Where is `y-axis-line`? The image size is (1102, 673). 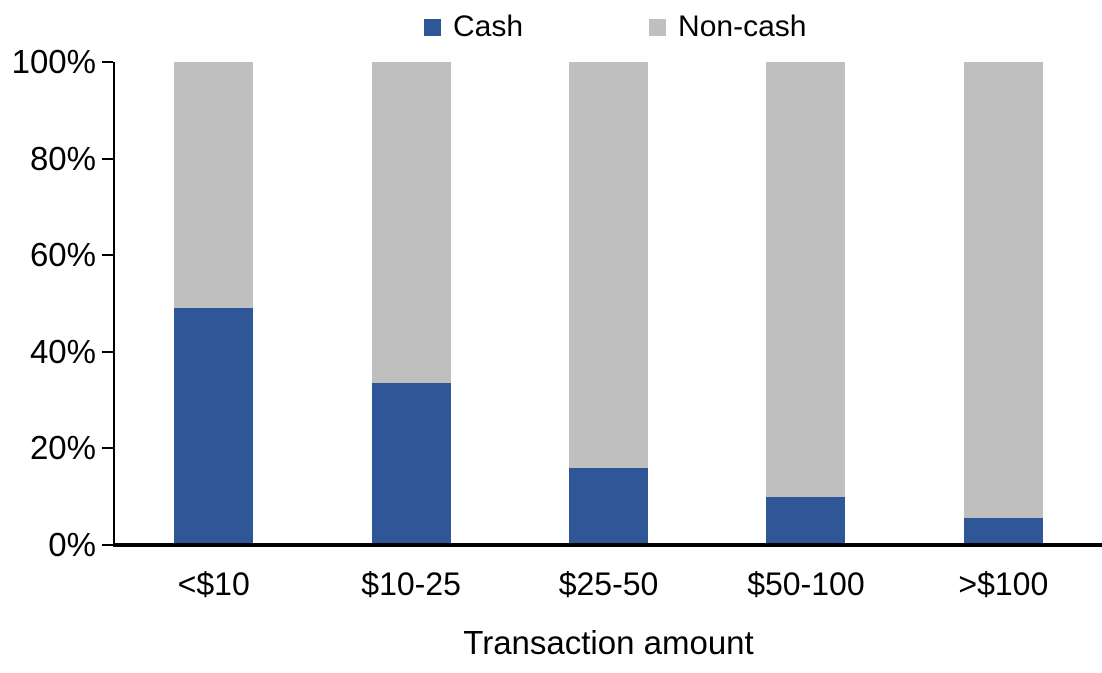
y-axis-line is located at coordinates (114, 303).